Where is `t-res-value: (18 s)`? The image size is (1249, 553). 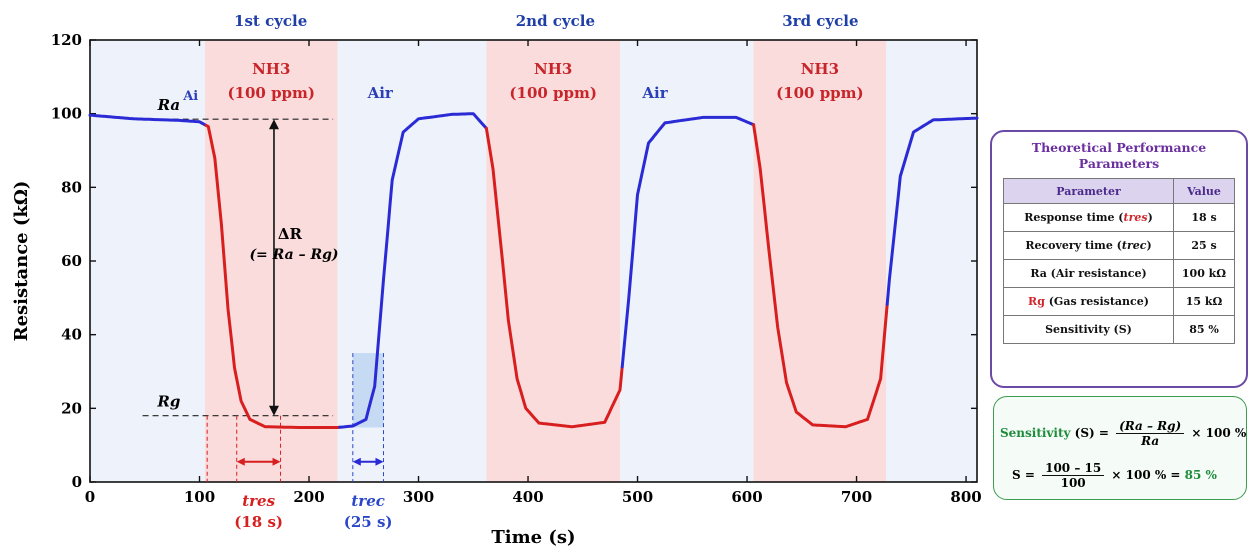
t-res-value: (18 s) is located at coordinates (258, 522).